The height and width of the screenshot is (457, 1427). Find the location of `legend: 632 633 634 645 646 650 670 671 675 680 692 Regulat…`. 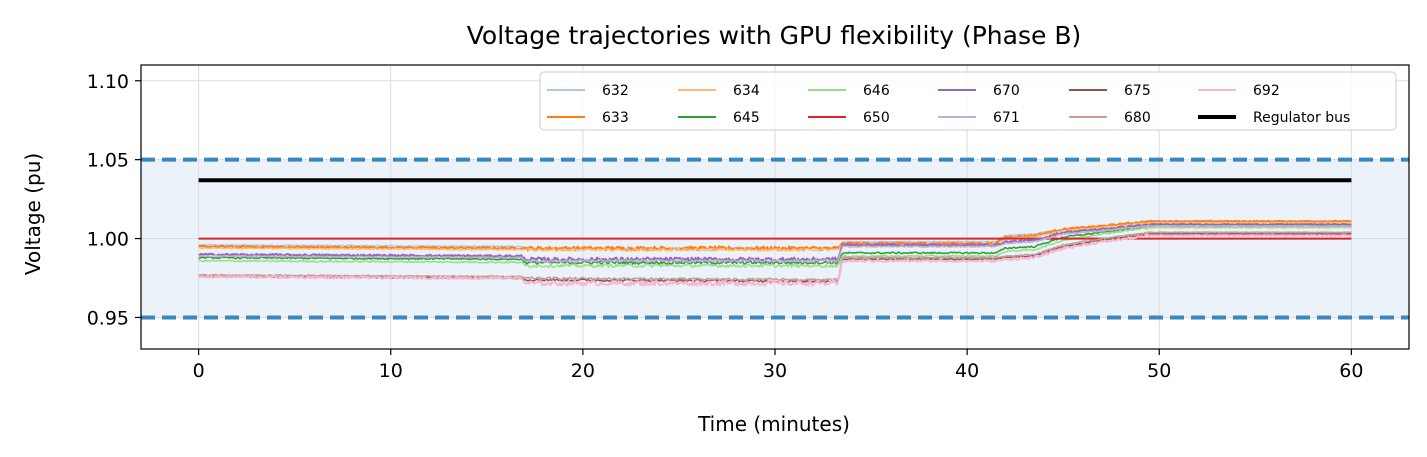

legend: 632 633 634 645 646 650 670 671 675 680 692 Regulat… is located at coordinates (968, 101).